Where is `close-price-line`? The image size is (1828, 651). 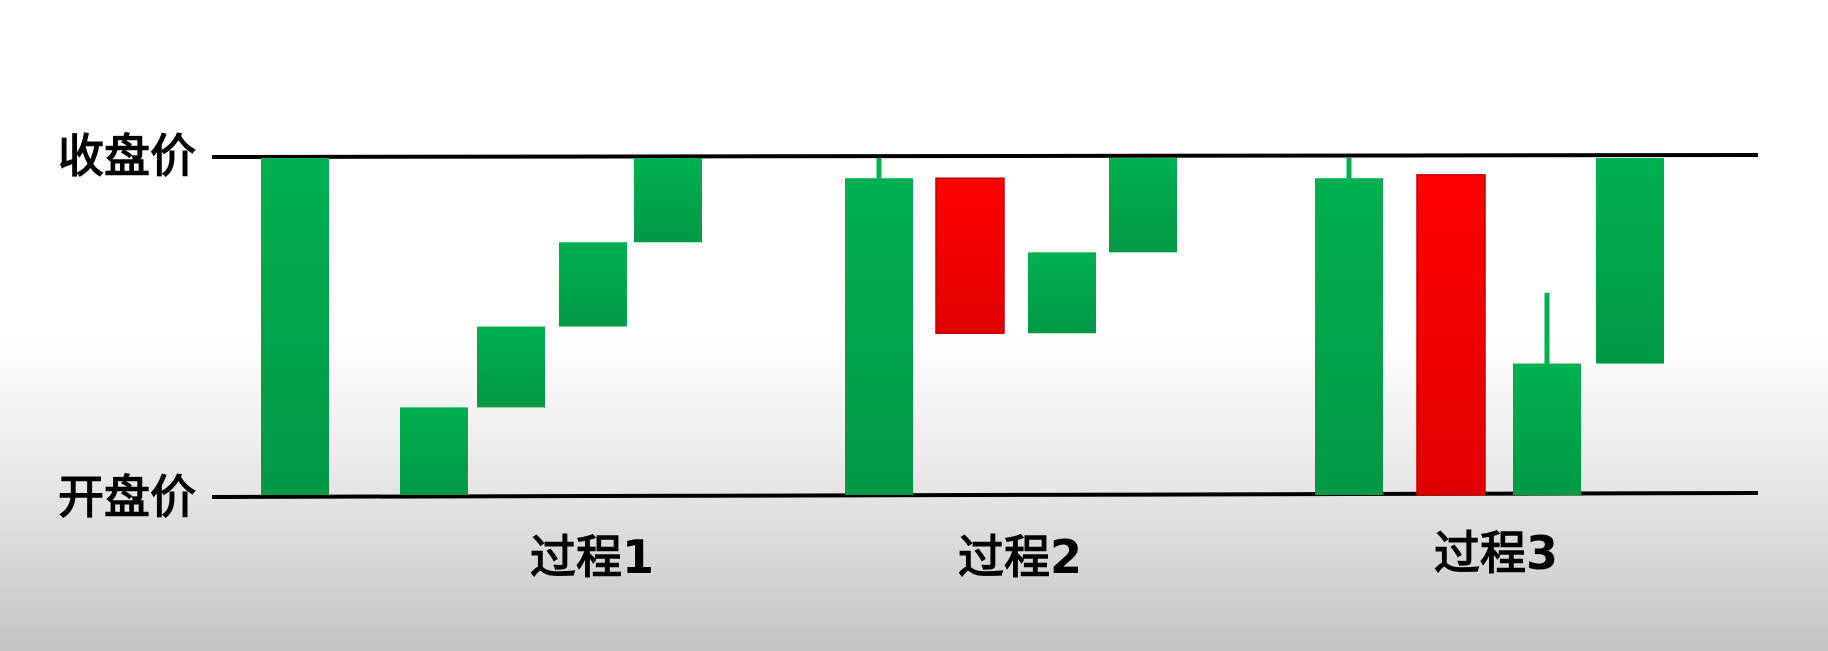 close-price-line is located at coordinates (985, 156).